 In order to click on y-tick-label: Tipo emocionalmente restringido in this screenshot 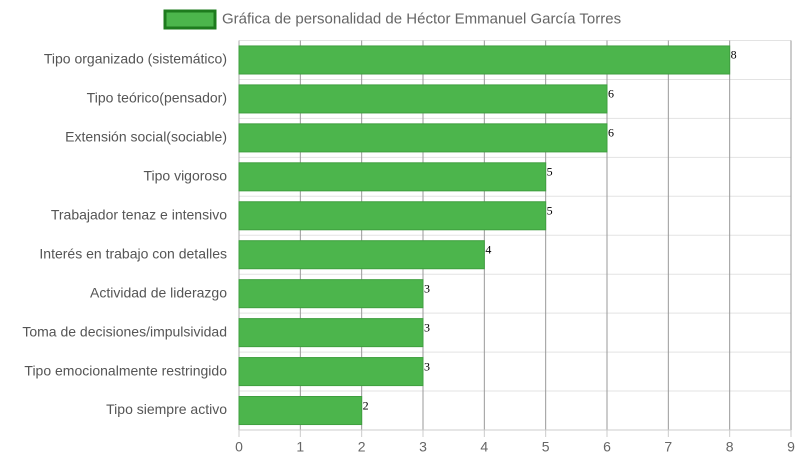, I will do `click(125, 370)`.